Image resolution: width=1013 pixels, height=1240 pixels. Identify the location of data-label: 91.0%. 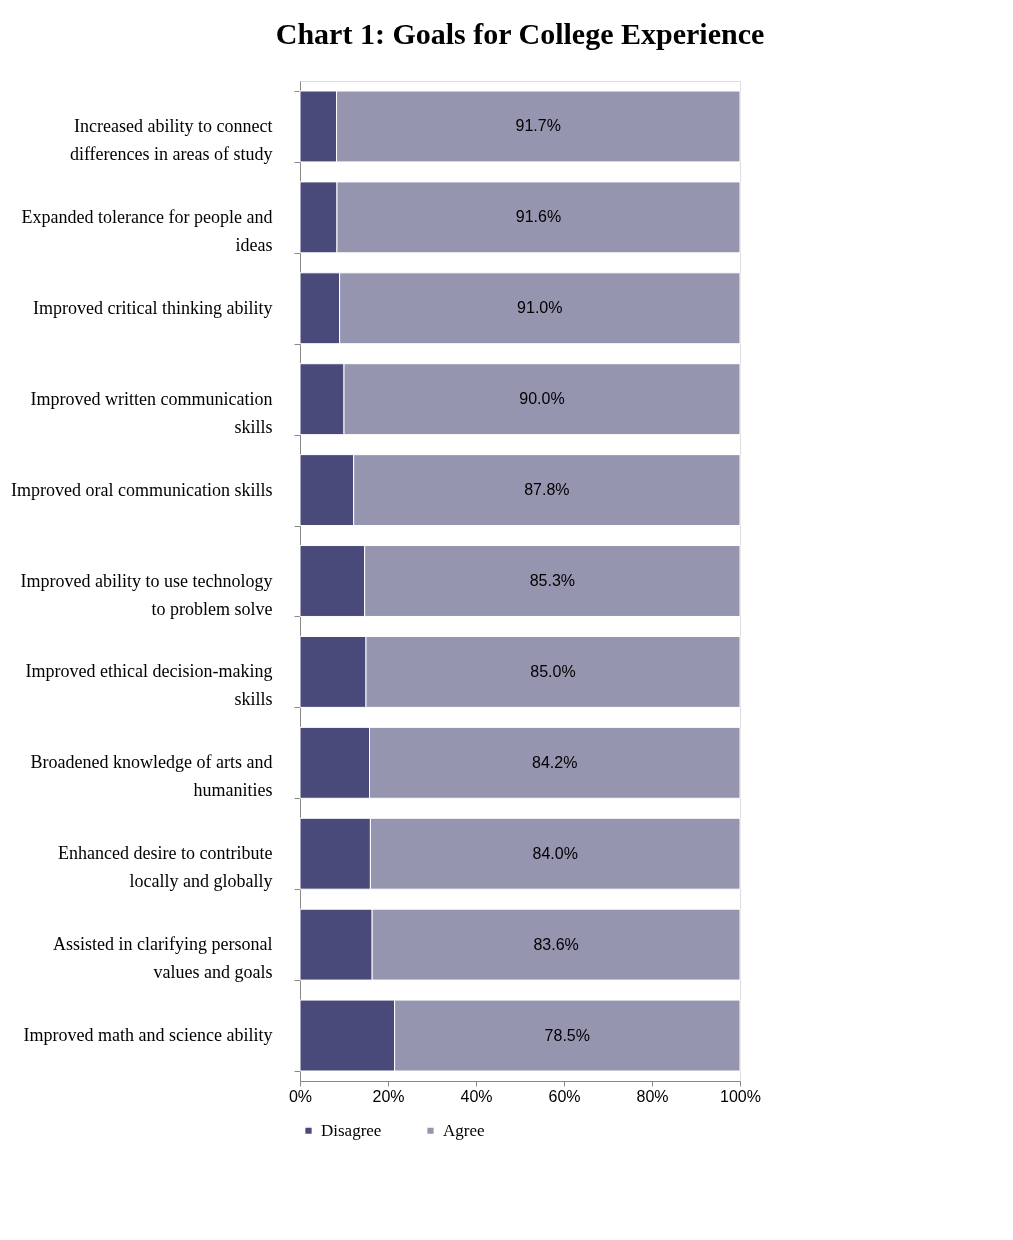
(540, 308).